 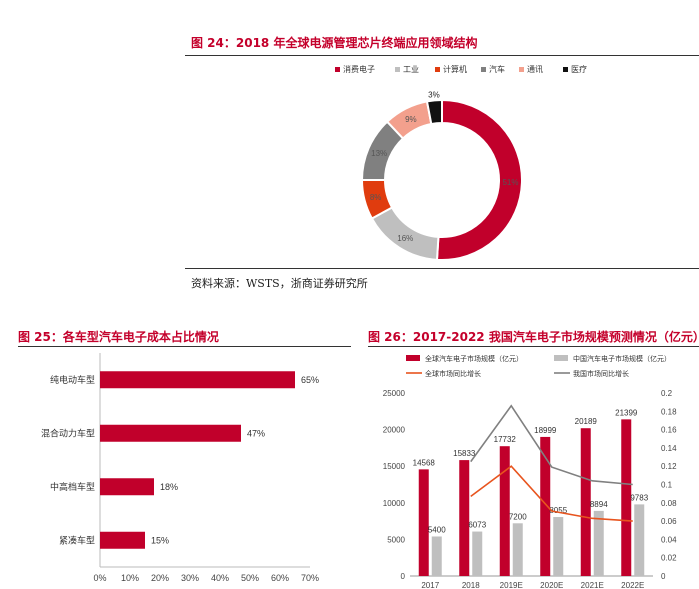 I want to click on figure-24-title: 图 24：2018 年全球电源管理芯片终端应用领域结构, so click(x=334, y=43).